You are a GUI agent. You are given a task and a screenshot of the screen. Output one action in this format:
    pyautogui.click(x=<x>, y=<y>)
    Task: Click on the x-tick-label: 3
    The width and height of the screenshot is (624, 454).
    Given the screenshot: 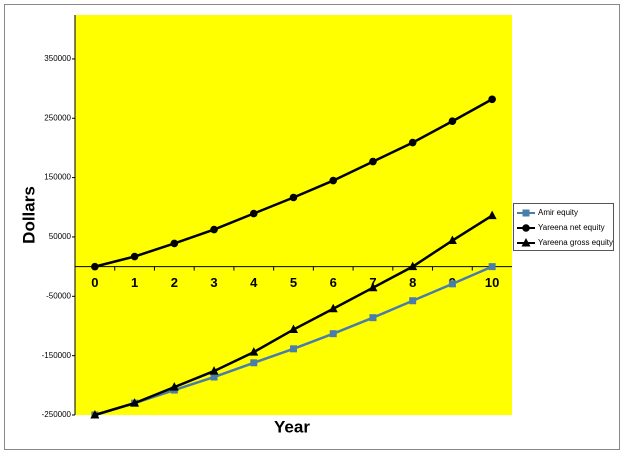 What is the action you would take?
    pyautogui.click(x=213, y=282)
    